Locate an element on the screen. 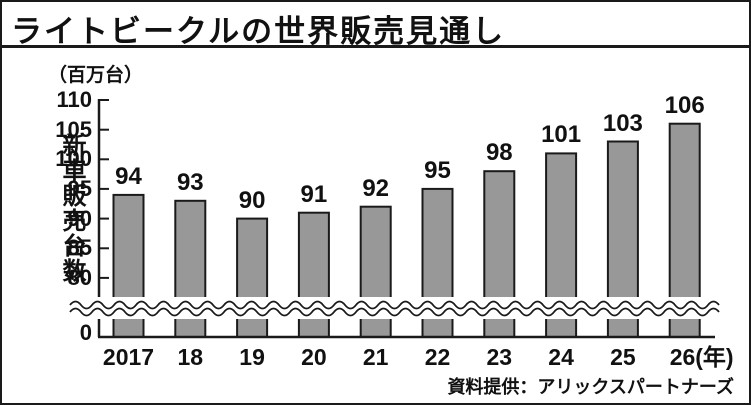 This screenshot has height=405, width=751. x-tick-label: 20 is located at coordinates (314, 357).